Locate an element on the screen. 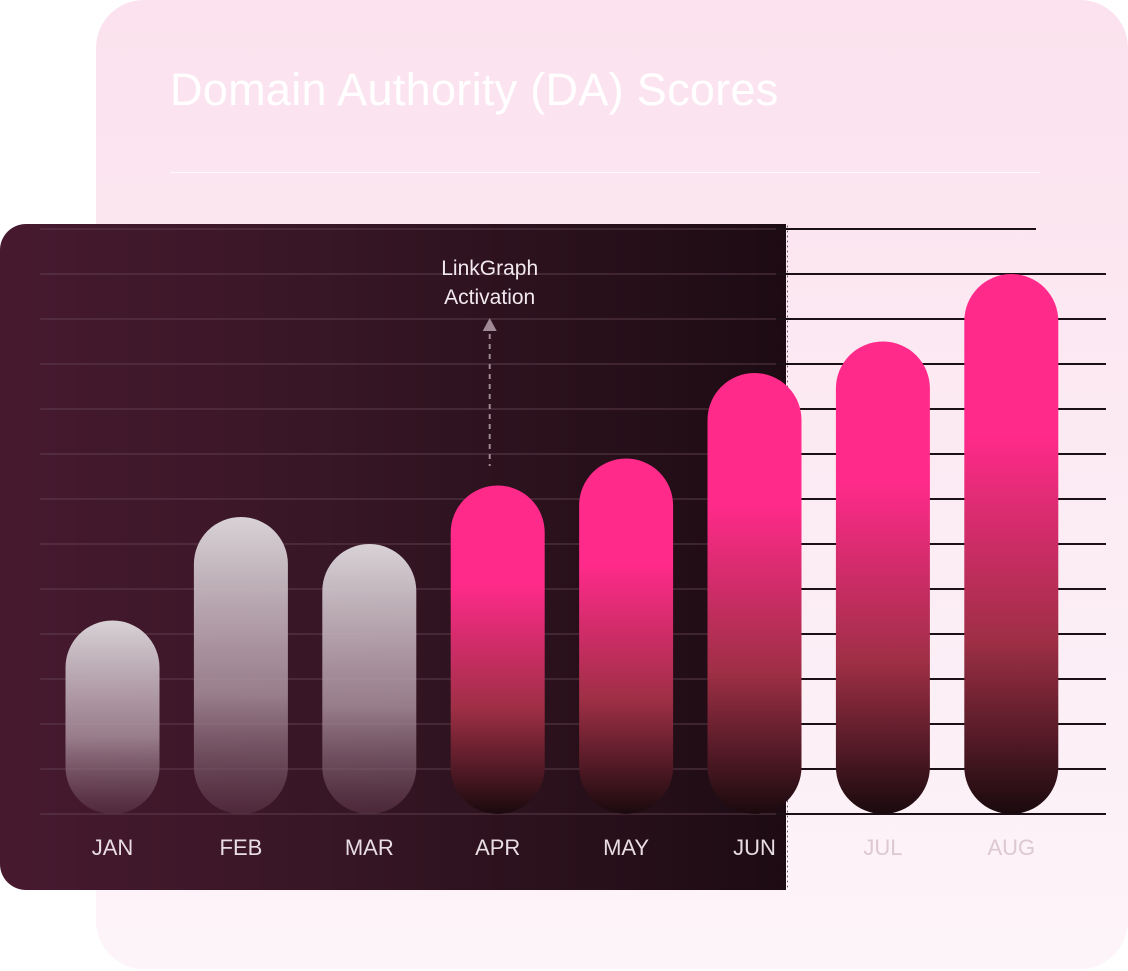  annotation-label: LinkGraph is located at coordinates (489, 268).